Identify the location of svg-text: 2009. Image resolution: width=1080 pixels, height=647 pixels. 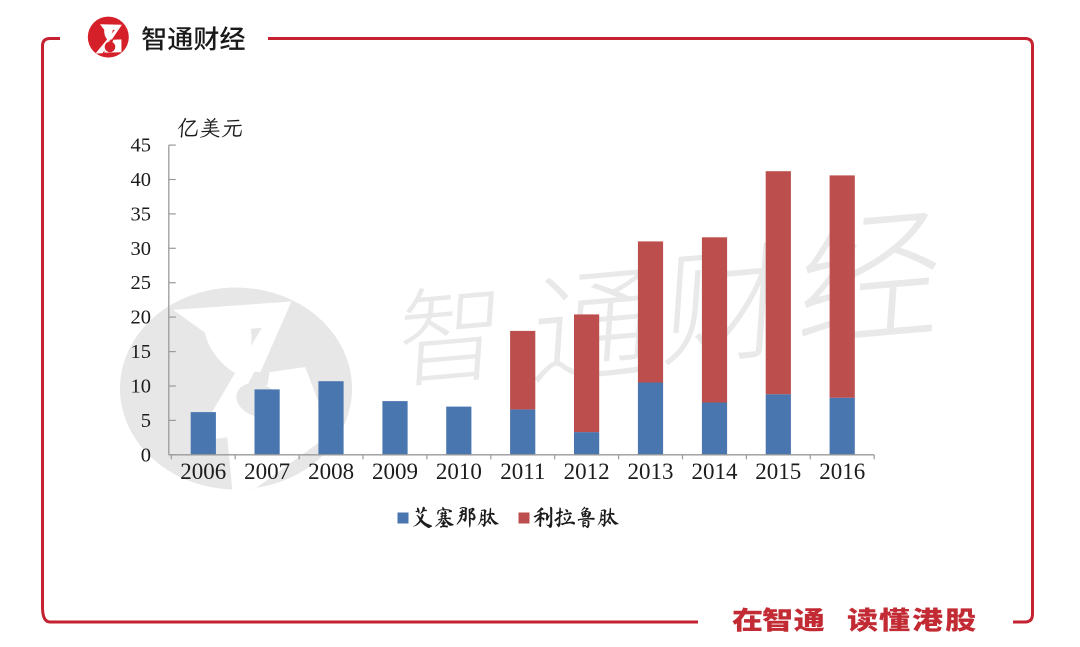
(395, 471).